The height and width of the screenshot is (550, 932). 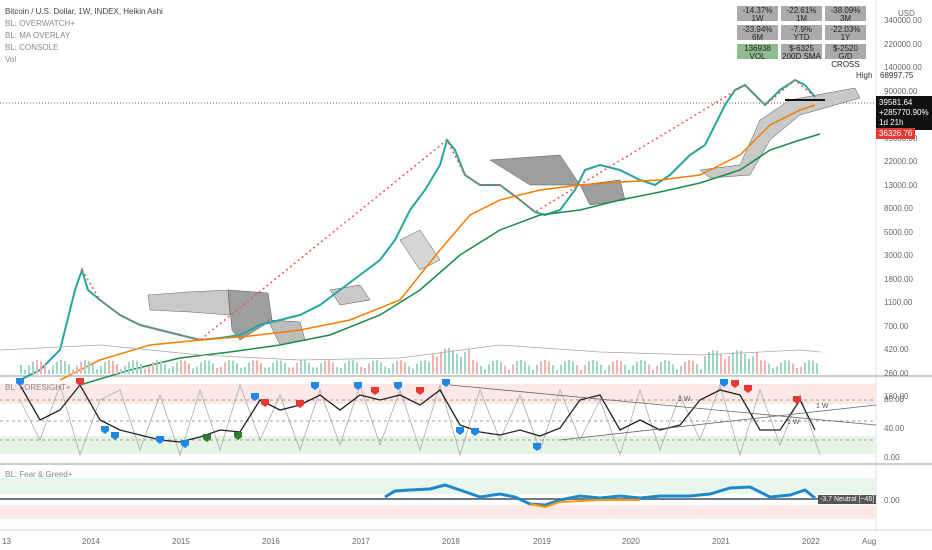 What do you see at coordinates (40, 23) in the screenshot?
I see `indicator-overwatch: BL: OVERWATCH+` at bounding box center [40, 23].